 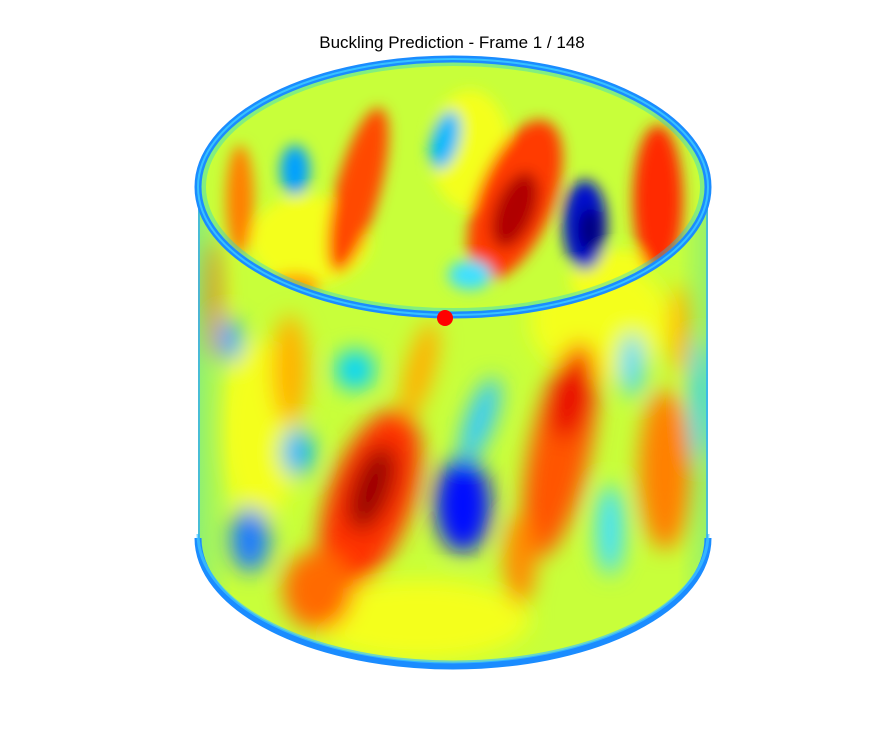 I want to click on buckling-point-marker, so click(x=445, y=318).